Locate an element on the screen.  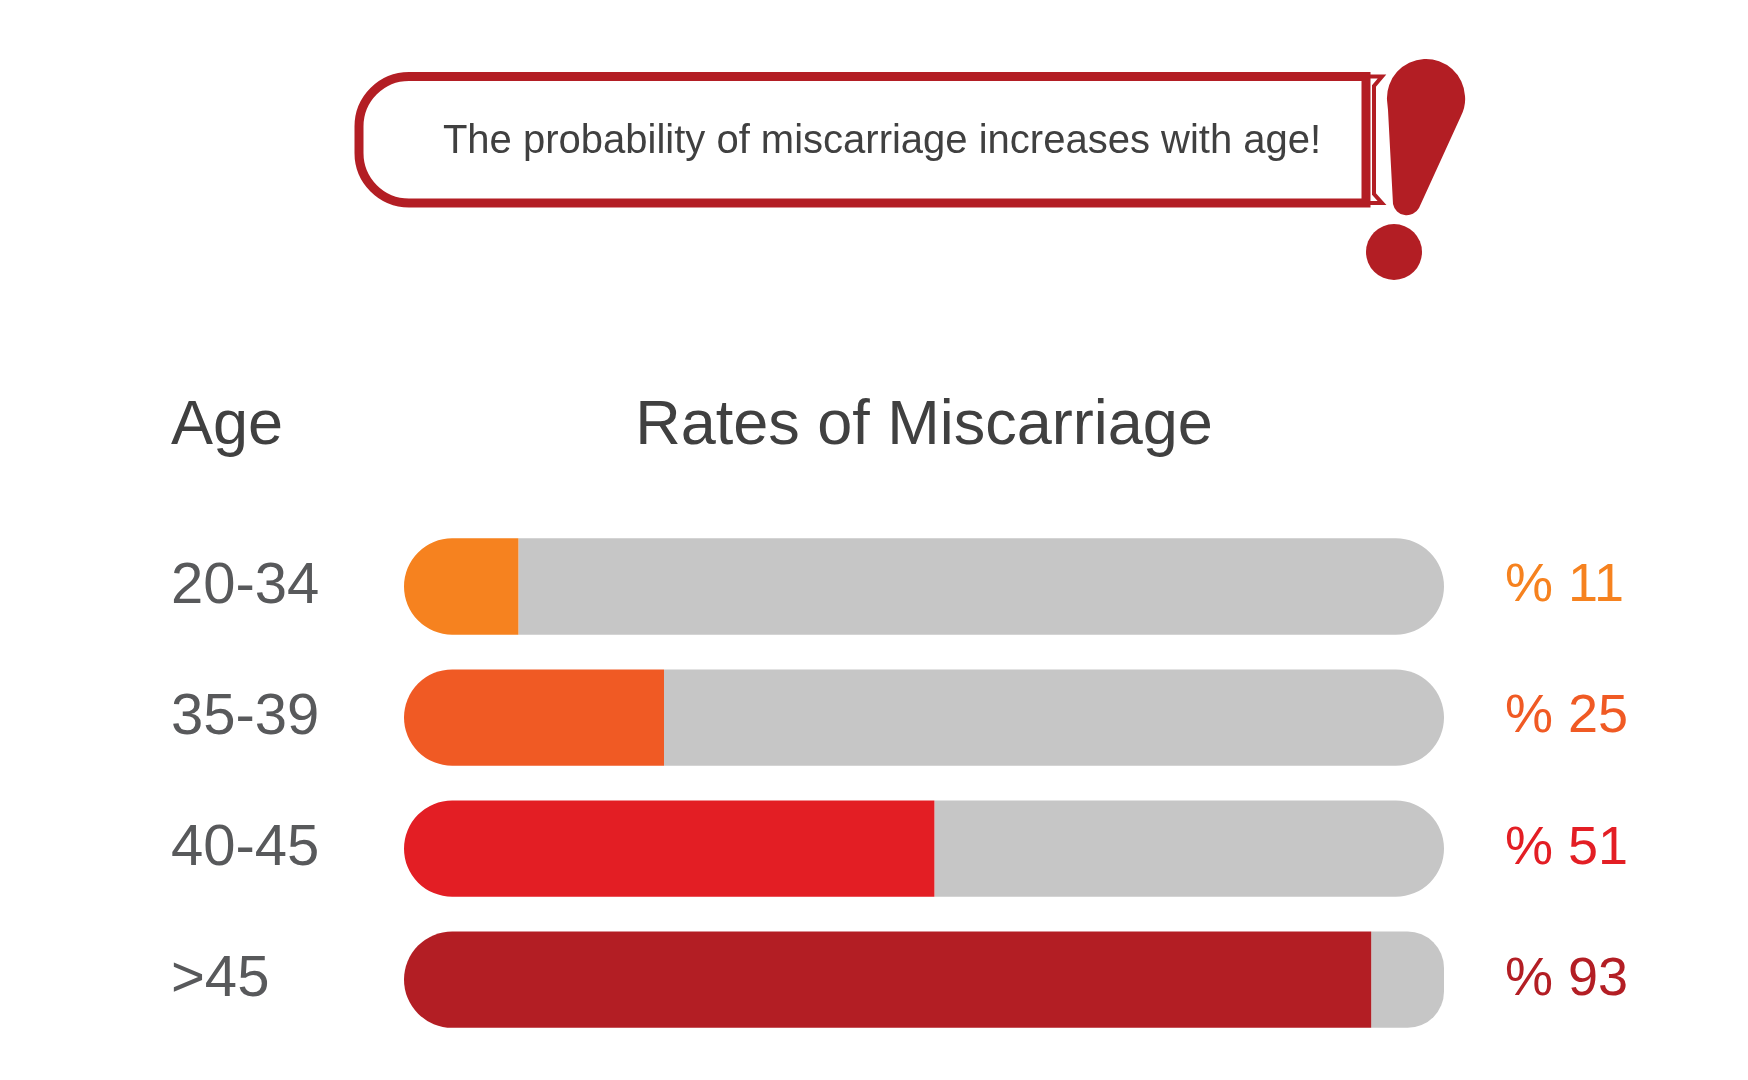
y-tick-label: 40-45 is located at coordinates (245, 844).